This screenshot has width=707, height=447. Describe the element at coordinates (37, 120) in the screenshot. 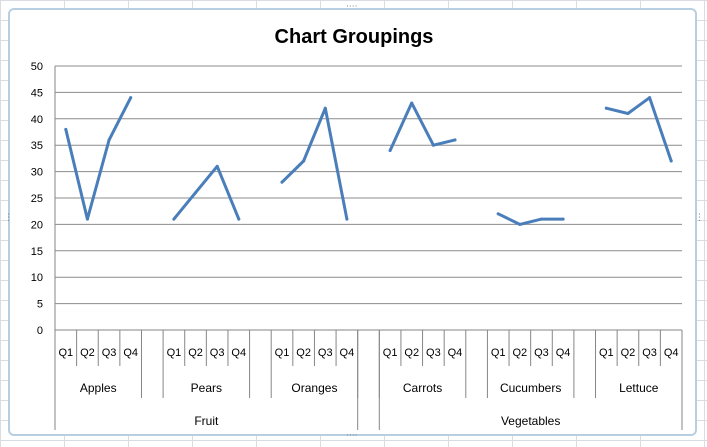

I see `y-tick-label: 40` at that location.